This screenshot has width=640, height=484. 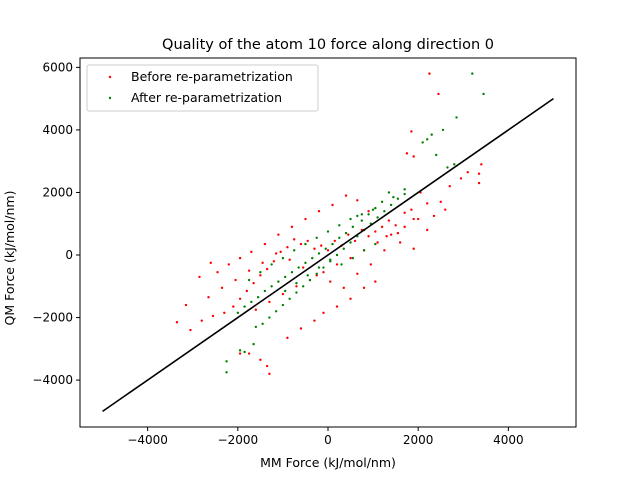 I want to click on x-tick-label: −4000, so click(x=147, y=440).